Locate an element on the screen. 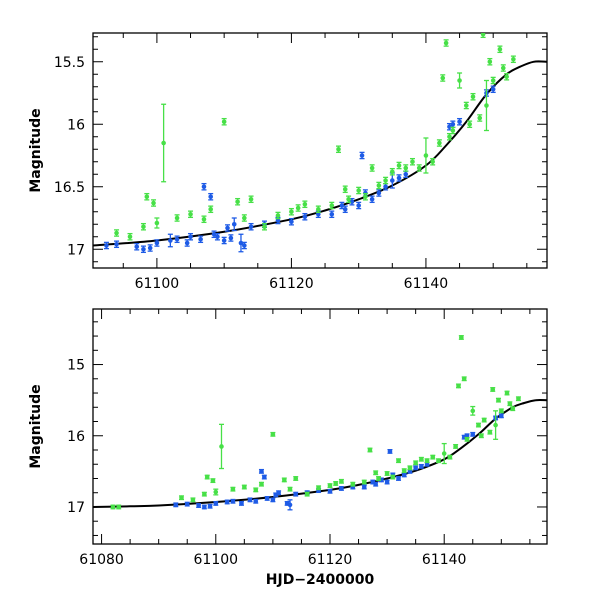 The height and width of the screenshot is (600, 600). y-tick-label: 15 is located at coordinates (76, 366).